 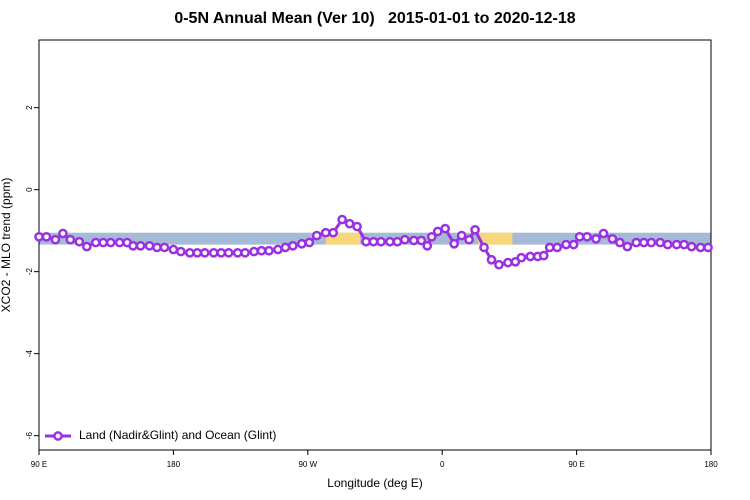 What do you see at coordinates (29, 436) in the screenshot?
I see `y-tick-label: -6` at bounding box center [29, 436].